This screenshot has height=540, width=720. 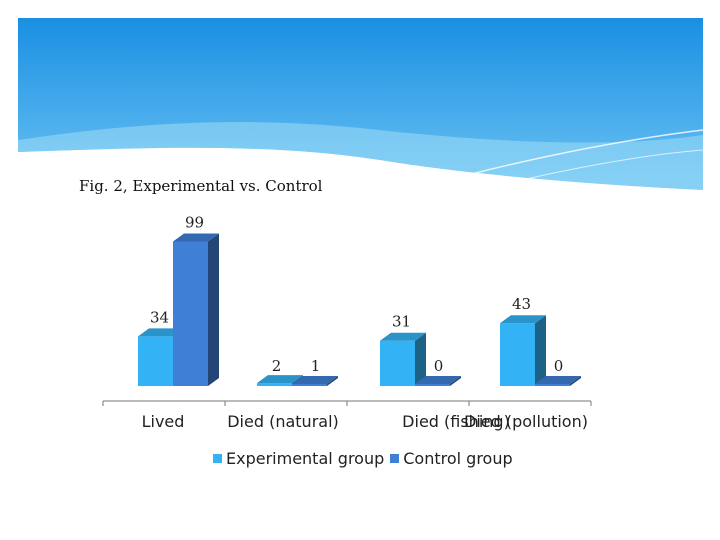 What do you see at coordinates (395, 458) in the screenshot?
I see `legend-swatch-control` at bounding box center [395, 458].